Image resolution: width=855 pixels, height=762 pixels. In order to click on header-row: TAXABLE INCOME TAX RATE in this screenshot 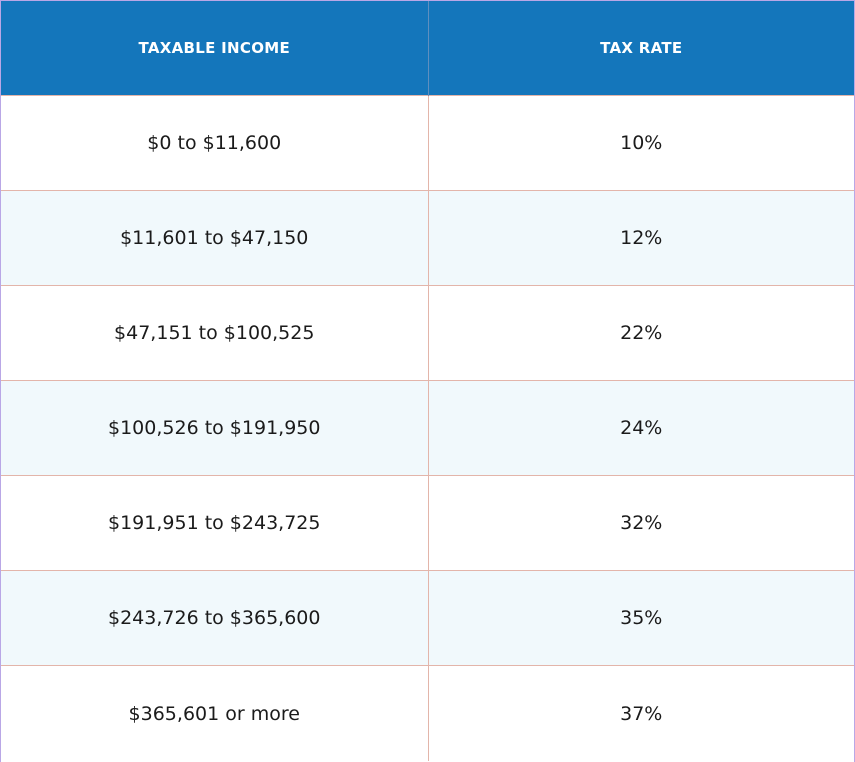, I will do `click(427, 48)`.